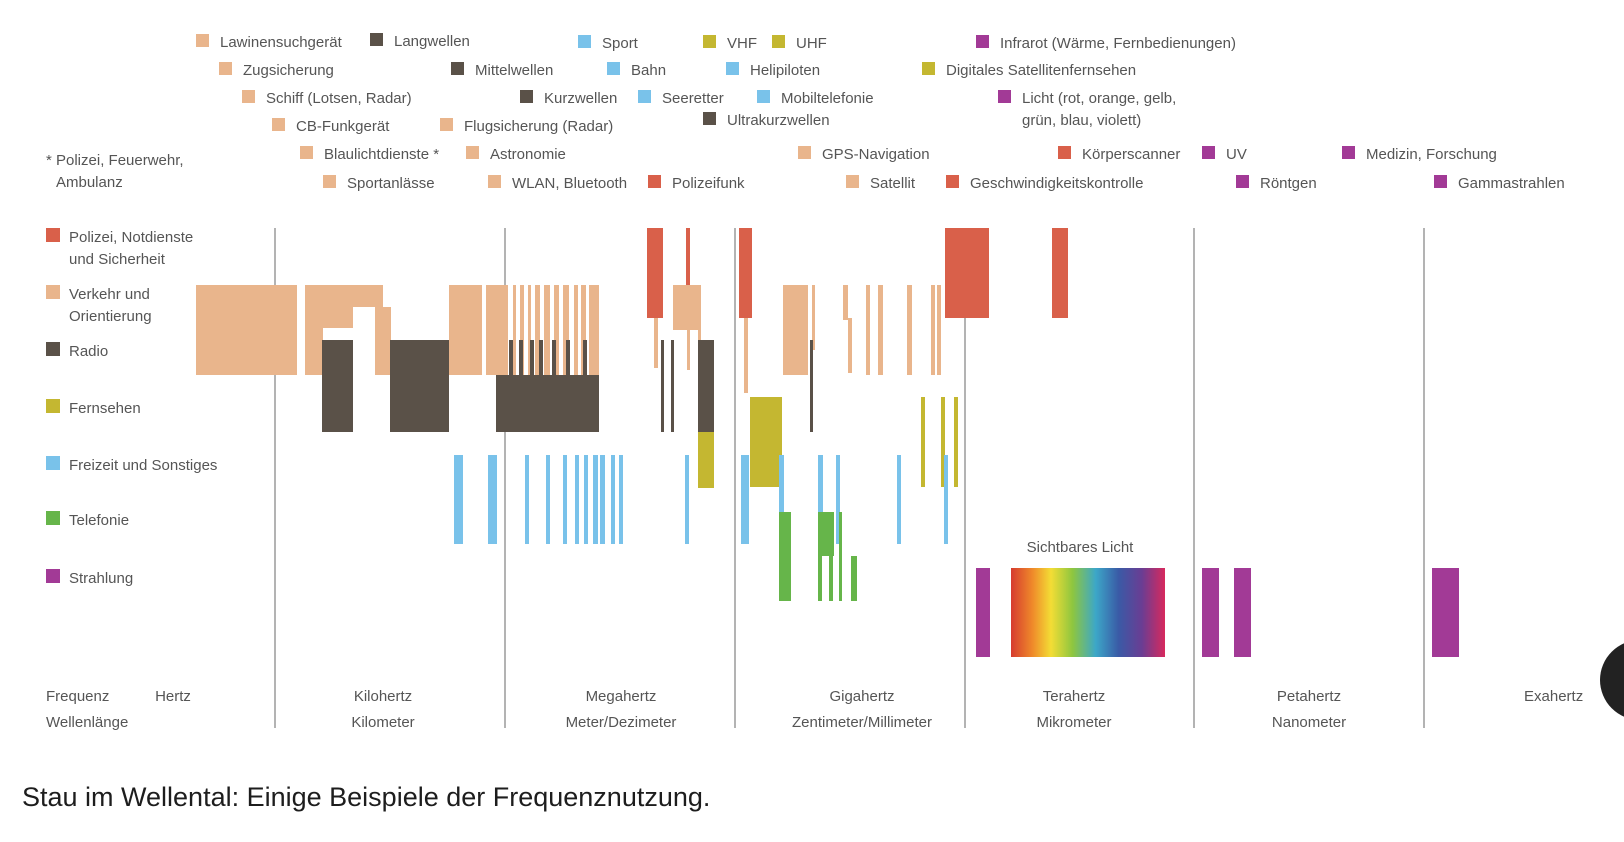 This screenshot has height=842, width=1624. What do you see at coordinates (381, 154) in the screenshot?
I see `legend-label: Blaulichtdienste *` at bounding box center [381, 154].